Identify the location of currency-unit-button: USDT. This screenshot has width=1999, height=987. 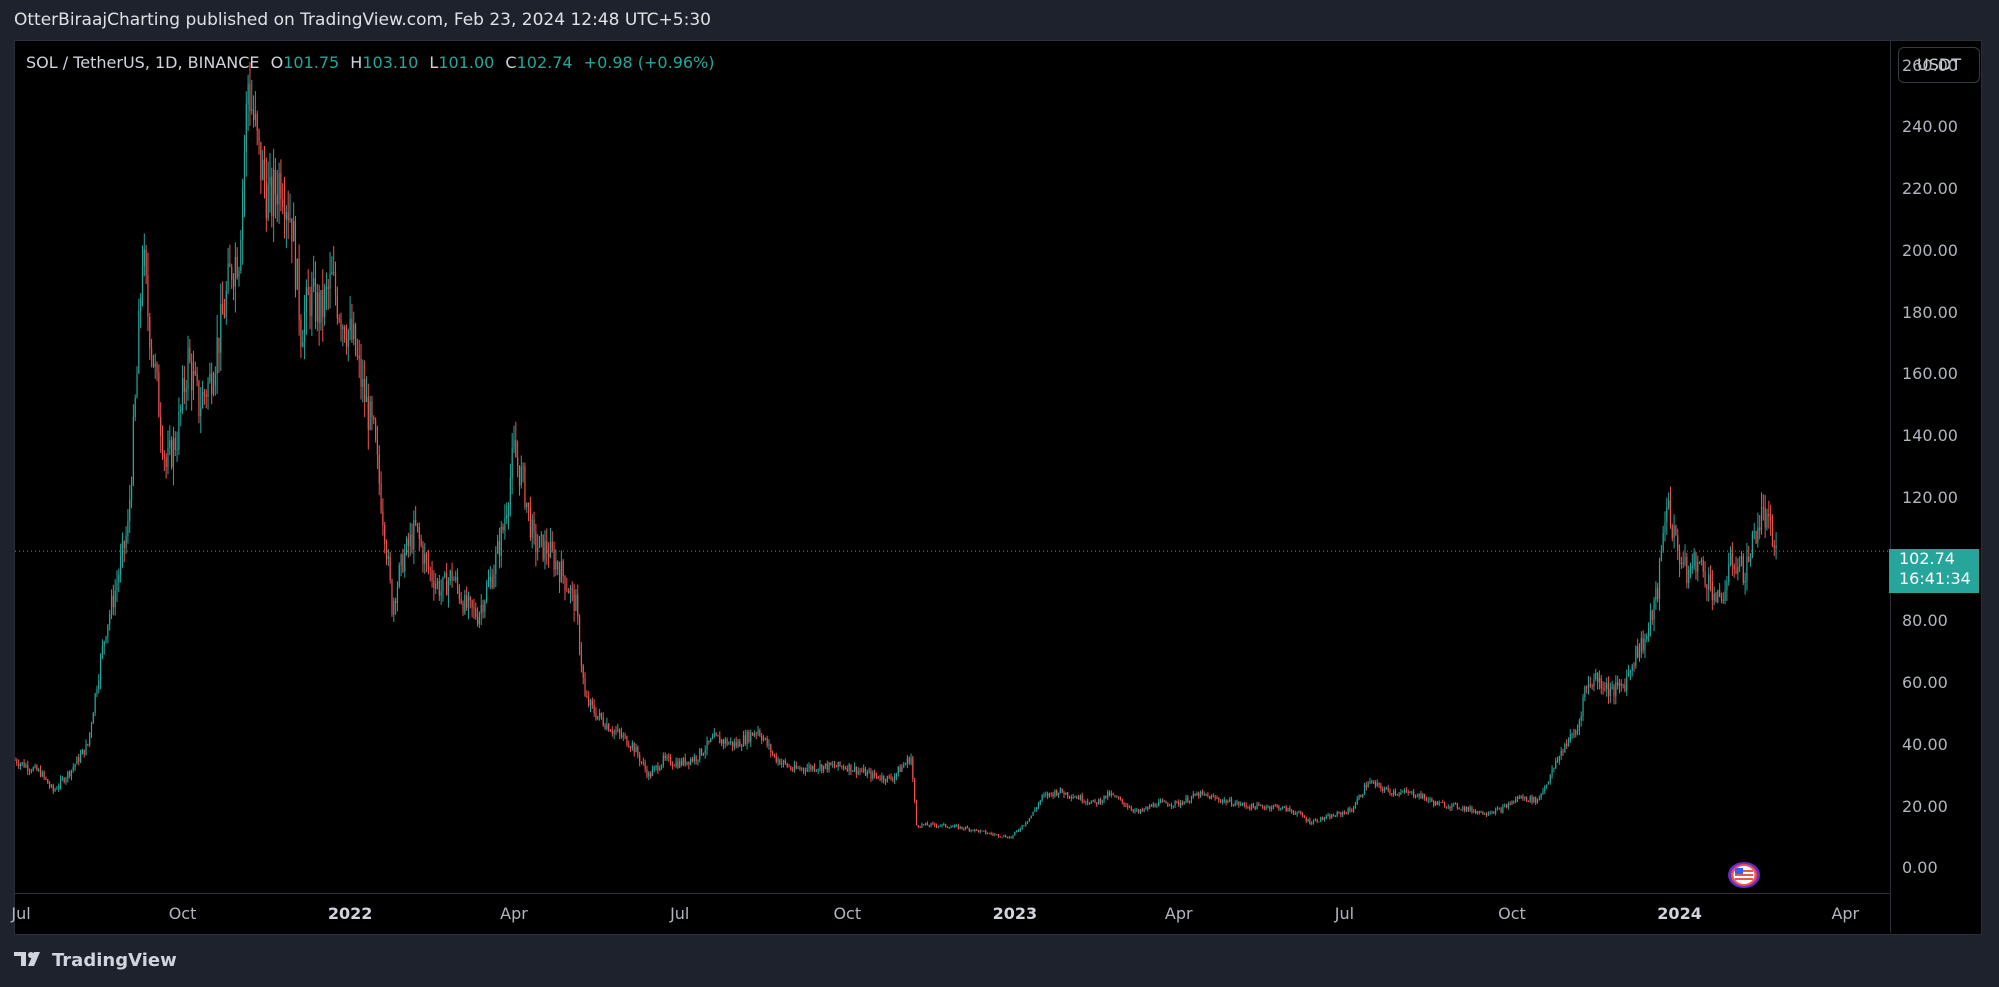
(1939, 65).